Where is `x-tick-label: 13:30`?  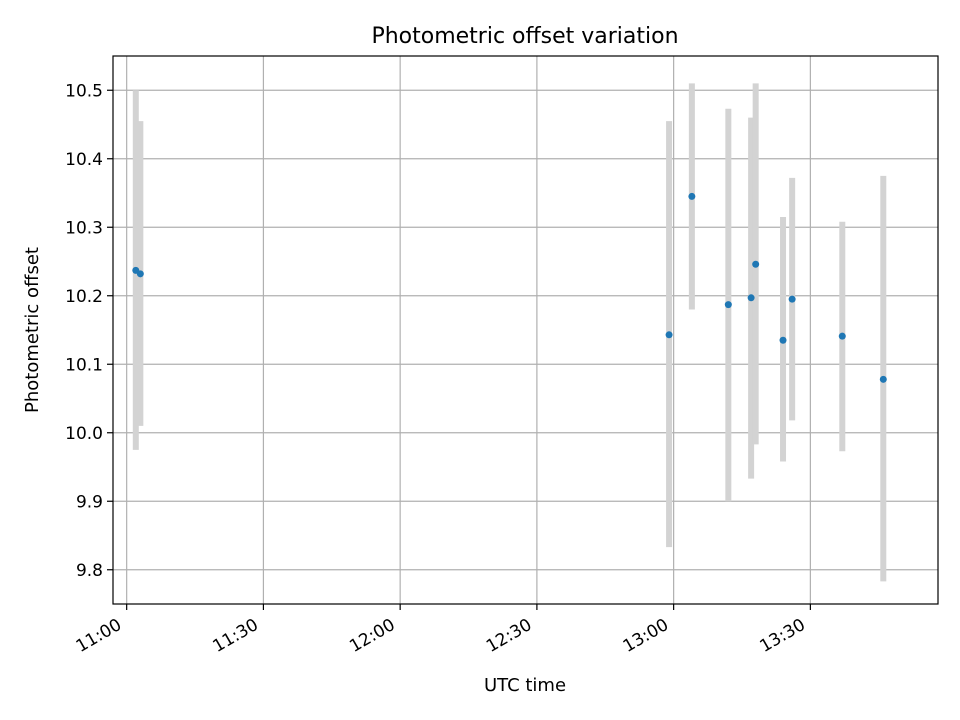
x-tick-label: 13:30 is located at coordinates (782, 636).